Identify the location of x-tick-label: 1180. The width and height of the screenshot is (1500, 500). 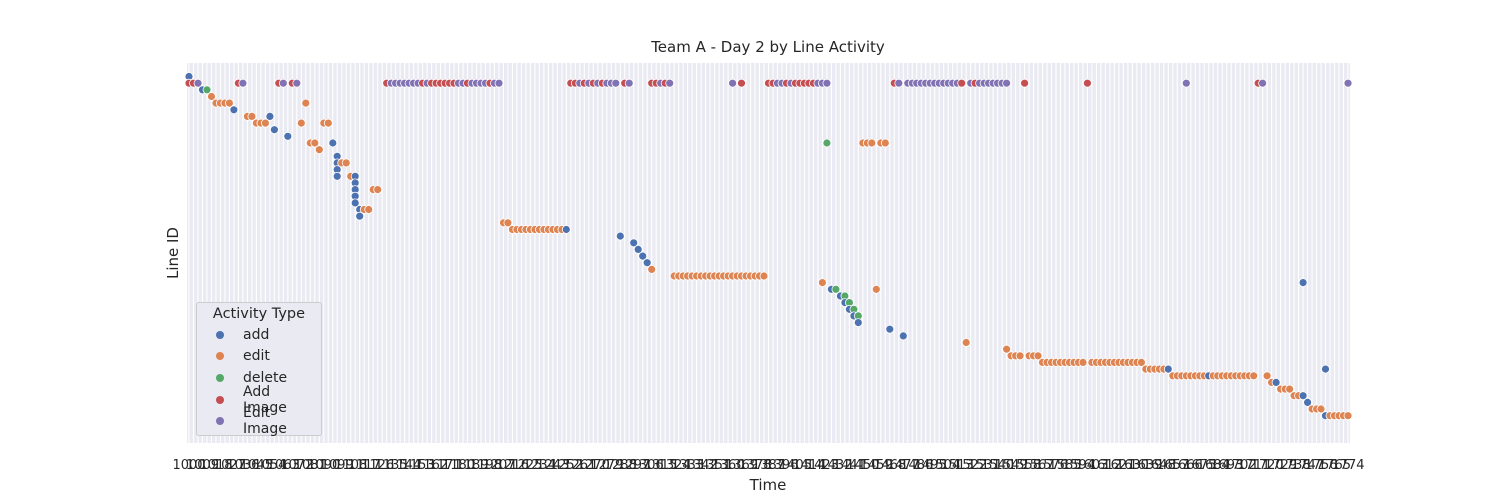
(458, 465).